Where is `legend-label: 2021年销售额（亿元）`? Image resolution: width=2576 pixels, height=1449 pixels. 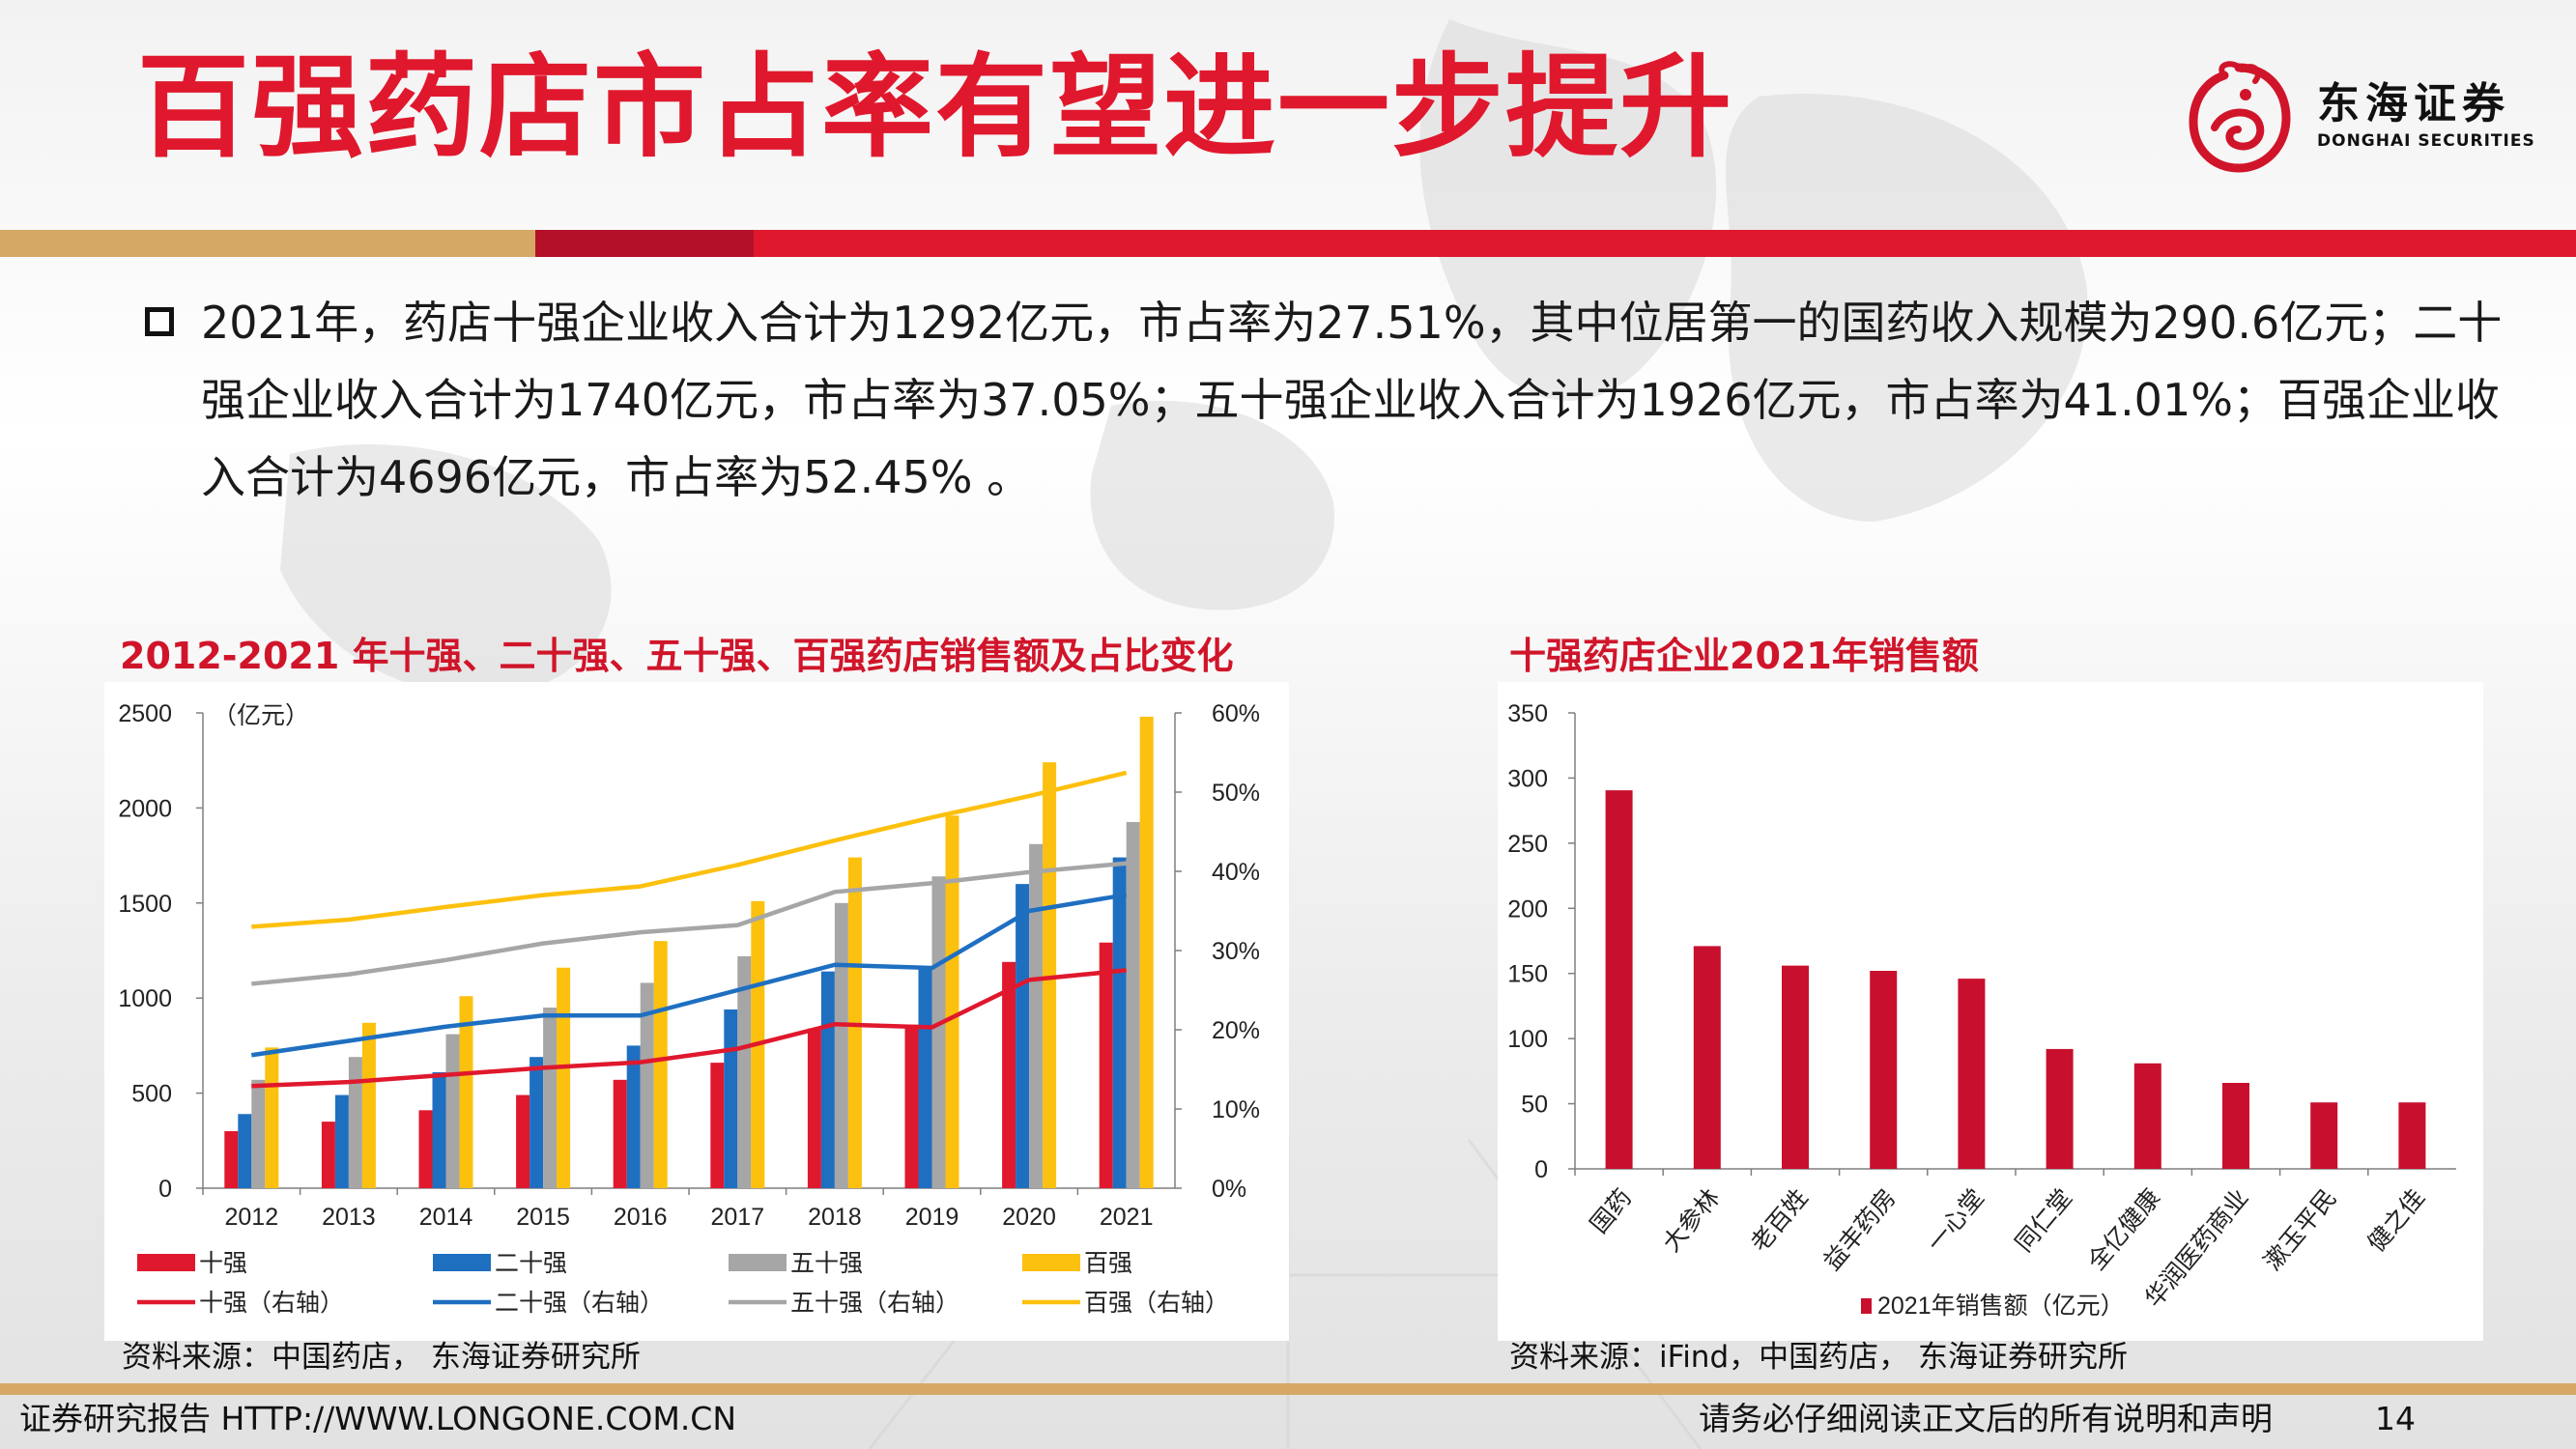
legend-label: 2021年销售额（亿元） is located at coordinates (2001, 1306).